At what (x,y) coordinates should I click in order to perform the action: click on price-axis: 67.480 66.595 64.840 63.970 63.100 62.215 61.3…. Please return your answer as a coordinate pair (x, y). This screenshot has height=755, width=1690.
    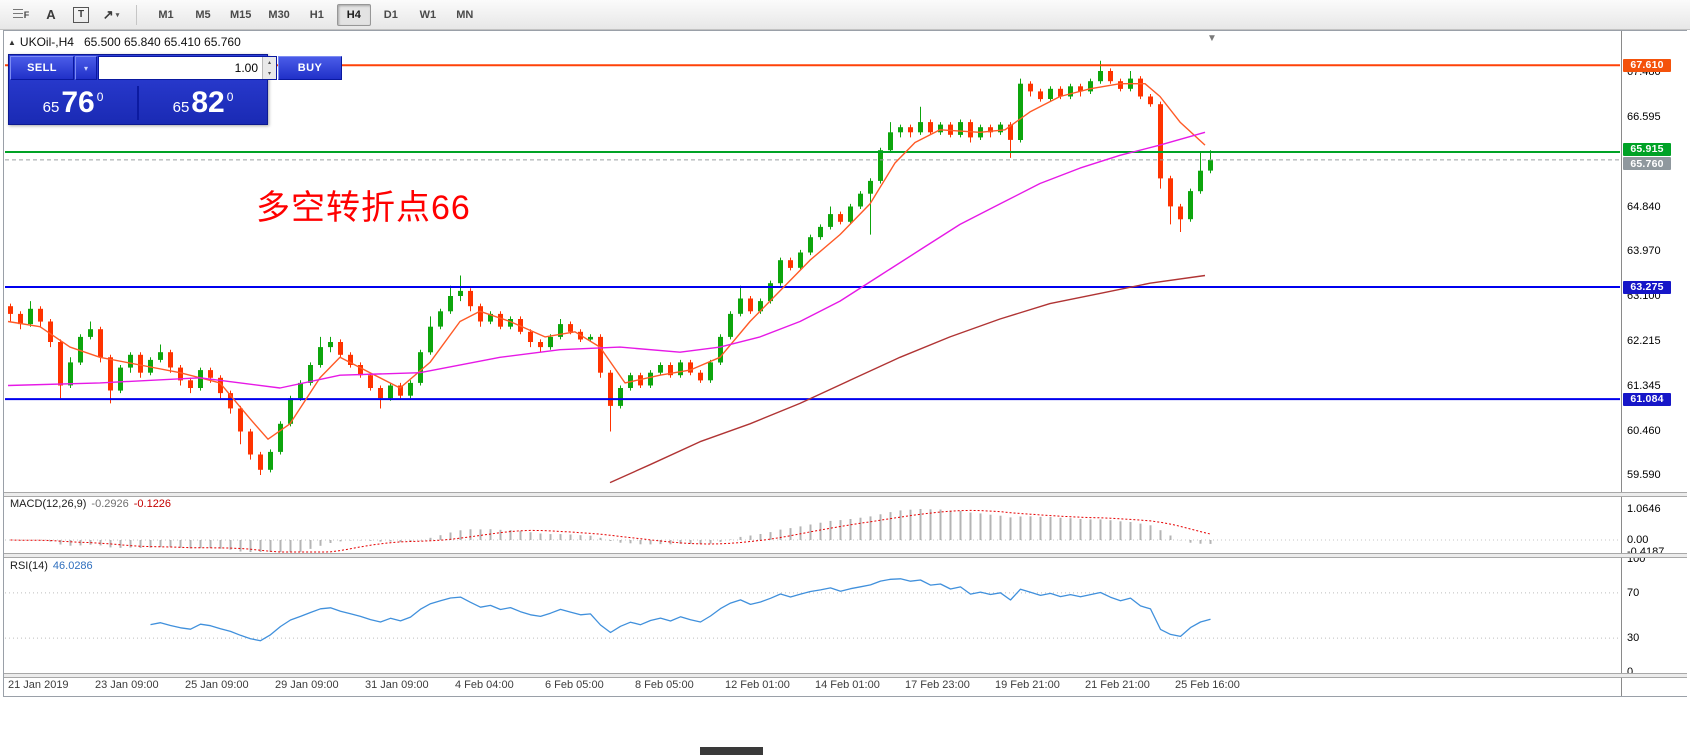
    Looking at the image, I should click on (1654, 363).